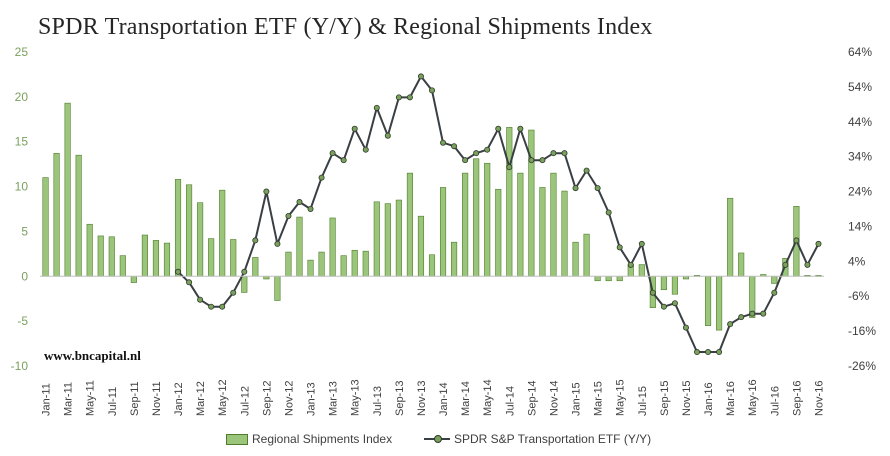  What do you see at coordinates (312, 399) in the screenshot?
I see `x-tick-label: Jan-13` at bounding box center [312, 399].